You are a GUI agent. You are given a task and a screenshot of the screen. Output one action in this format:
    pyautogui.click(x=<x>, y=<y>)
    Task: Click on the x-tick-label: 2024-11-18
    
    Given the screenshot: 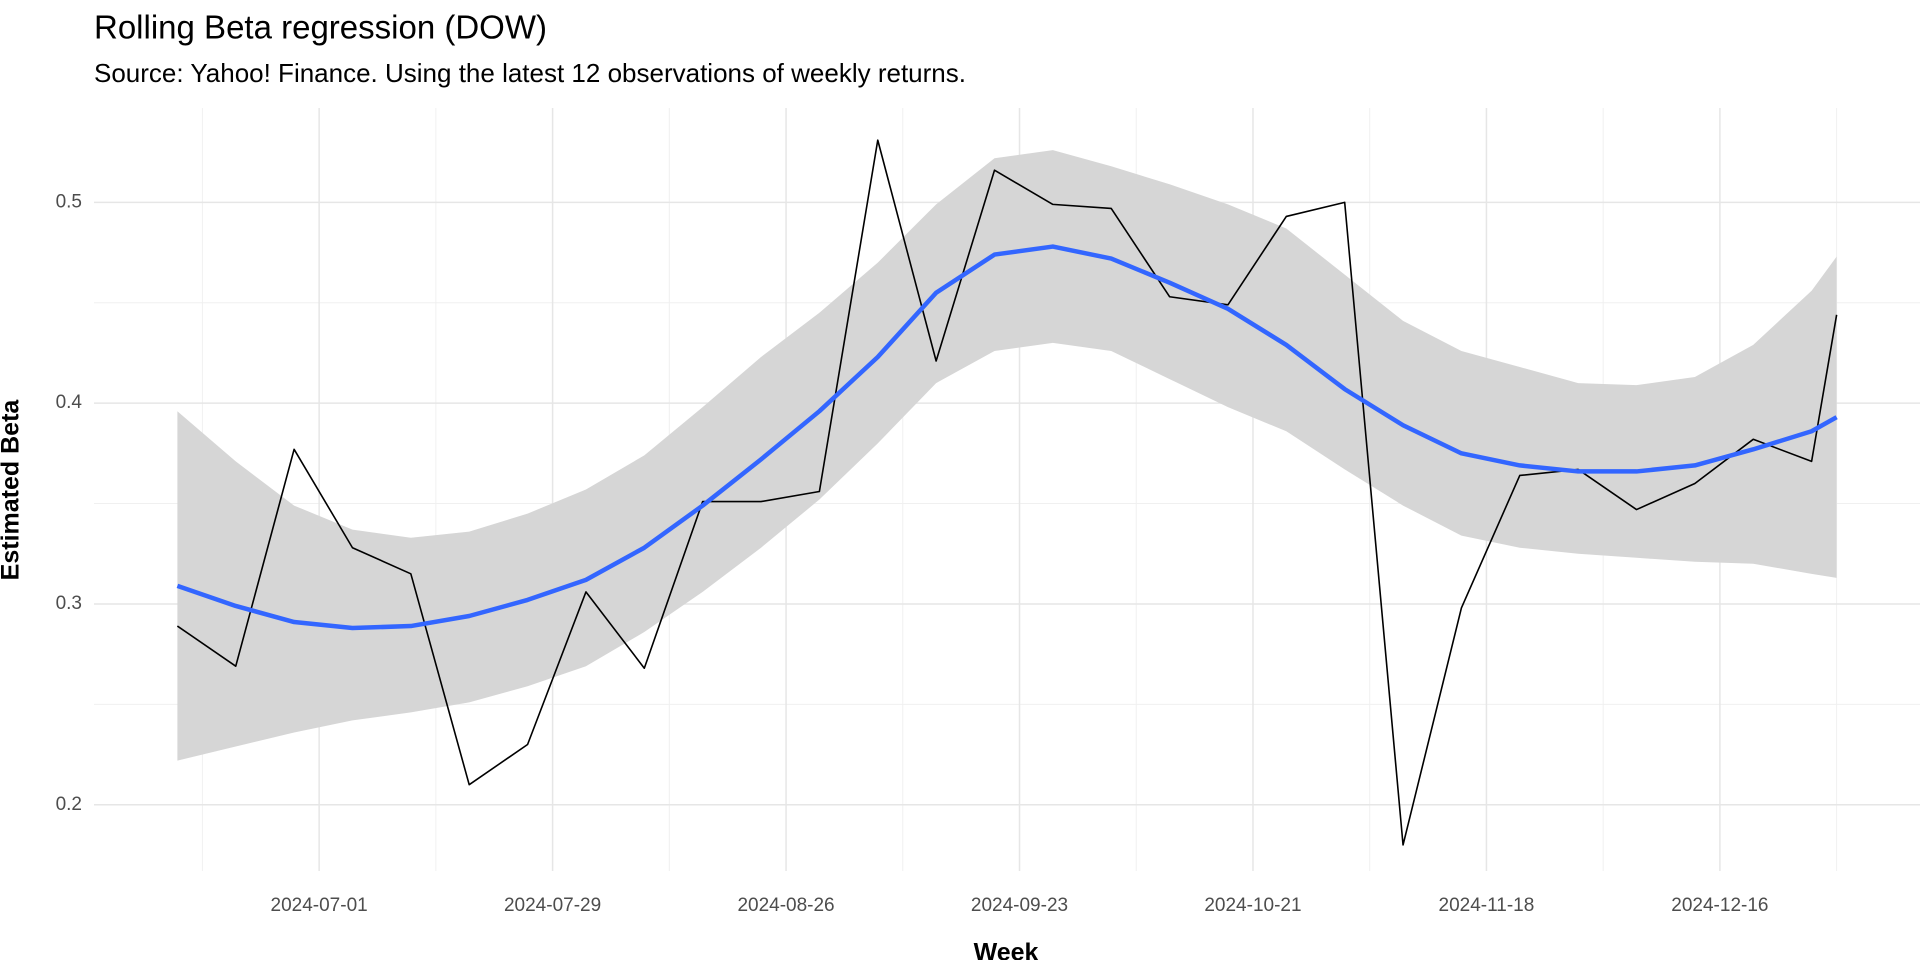 What is the action you would take?
    pyautogui.click(x=1487, y=905)
    